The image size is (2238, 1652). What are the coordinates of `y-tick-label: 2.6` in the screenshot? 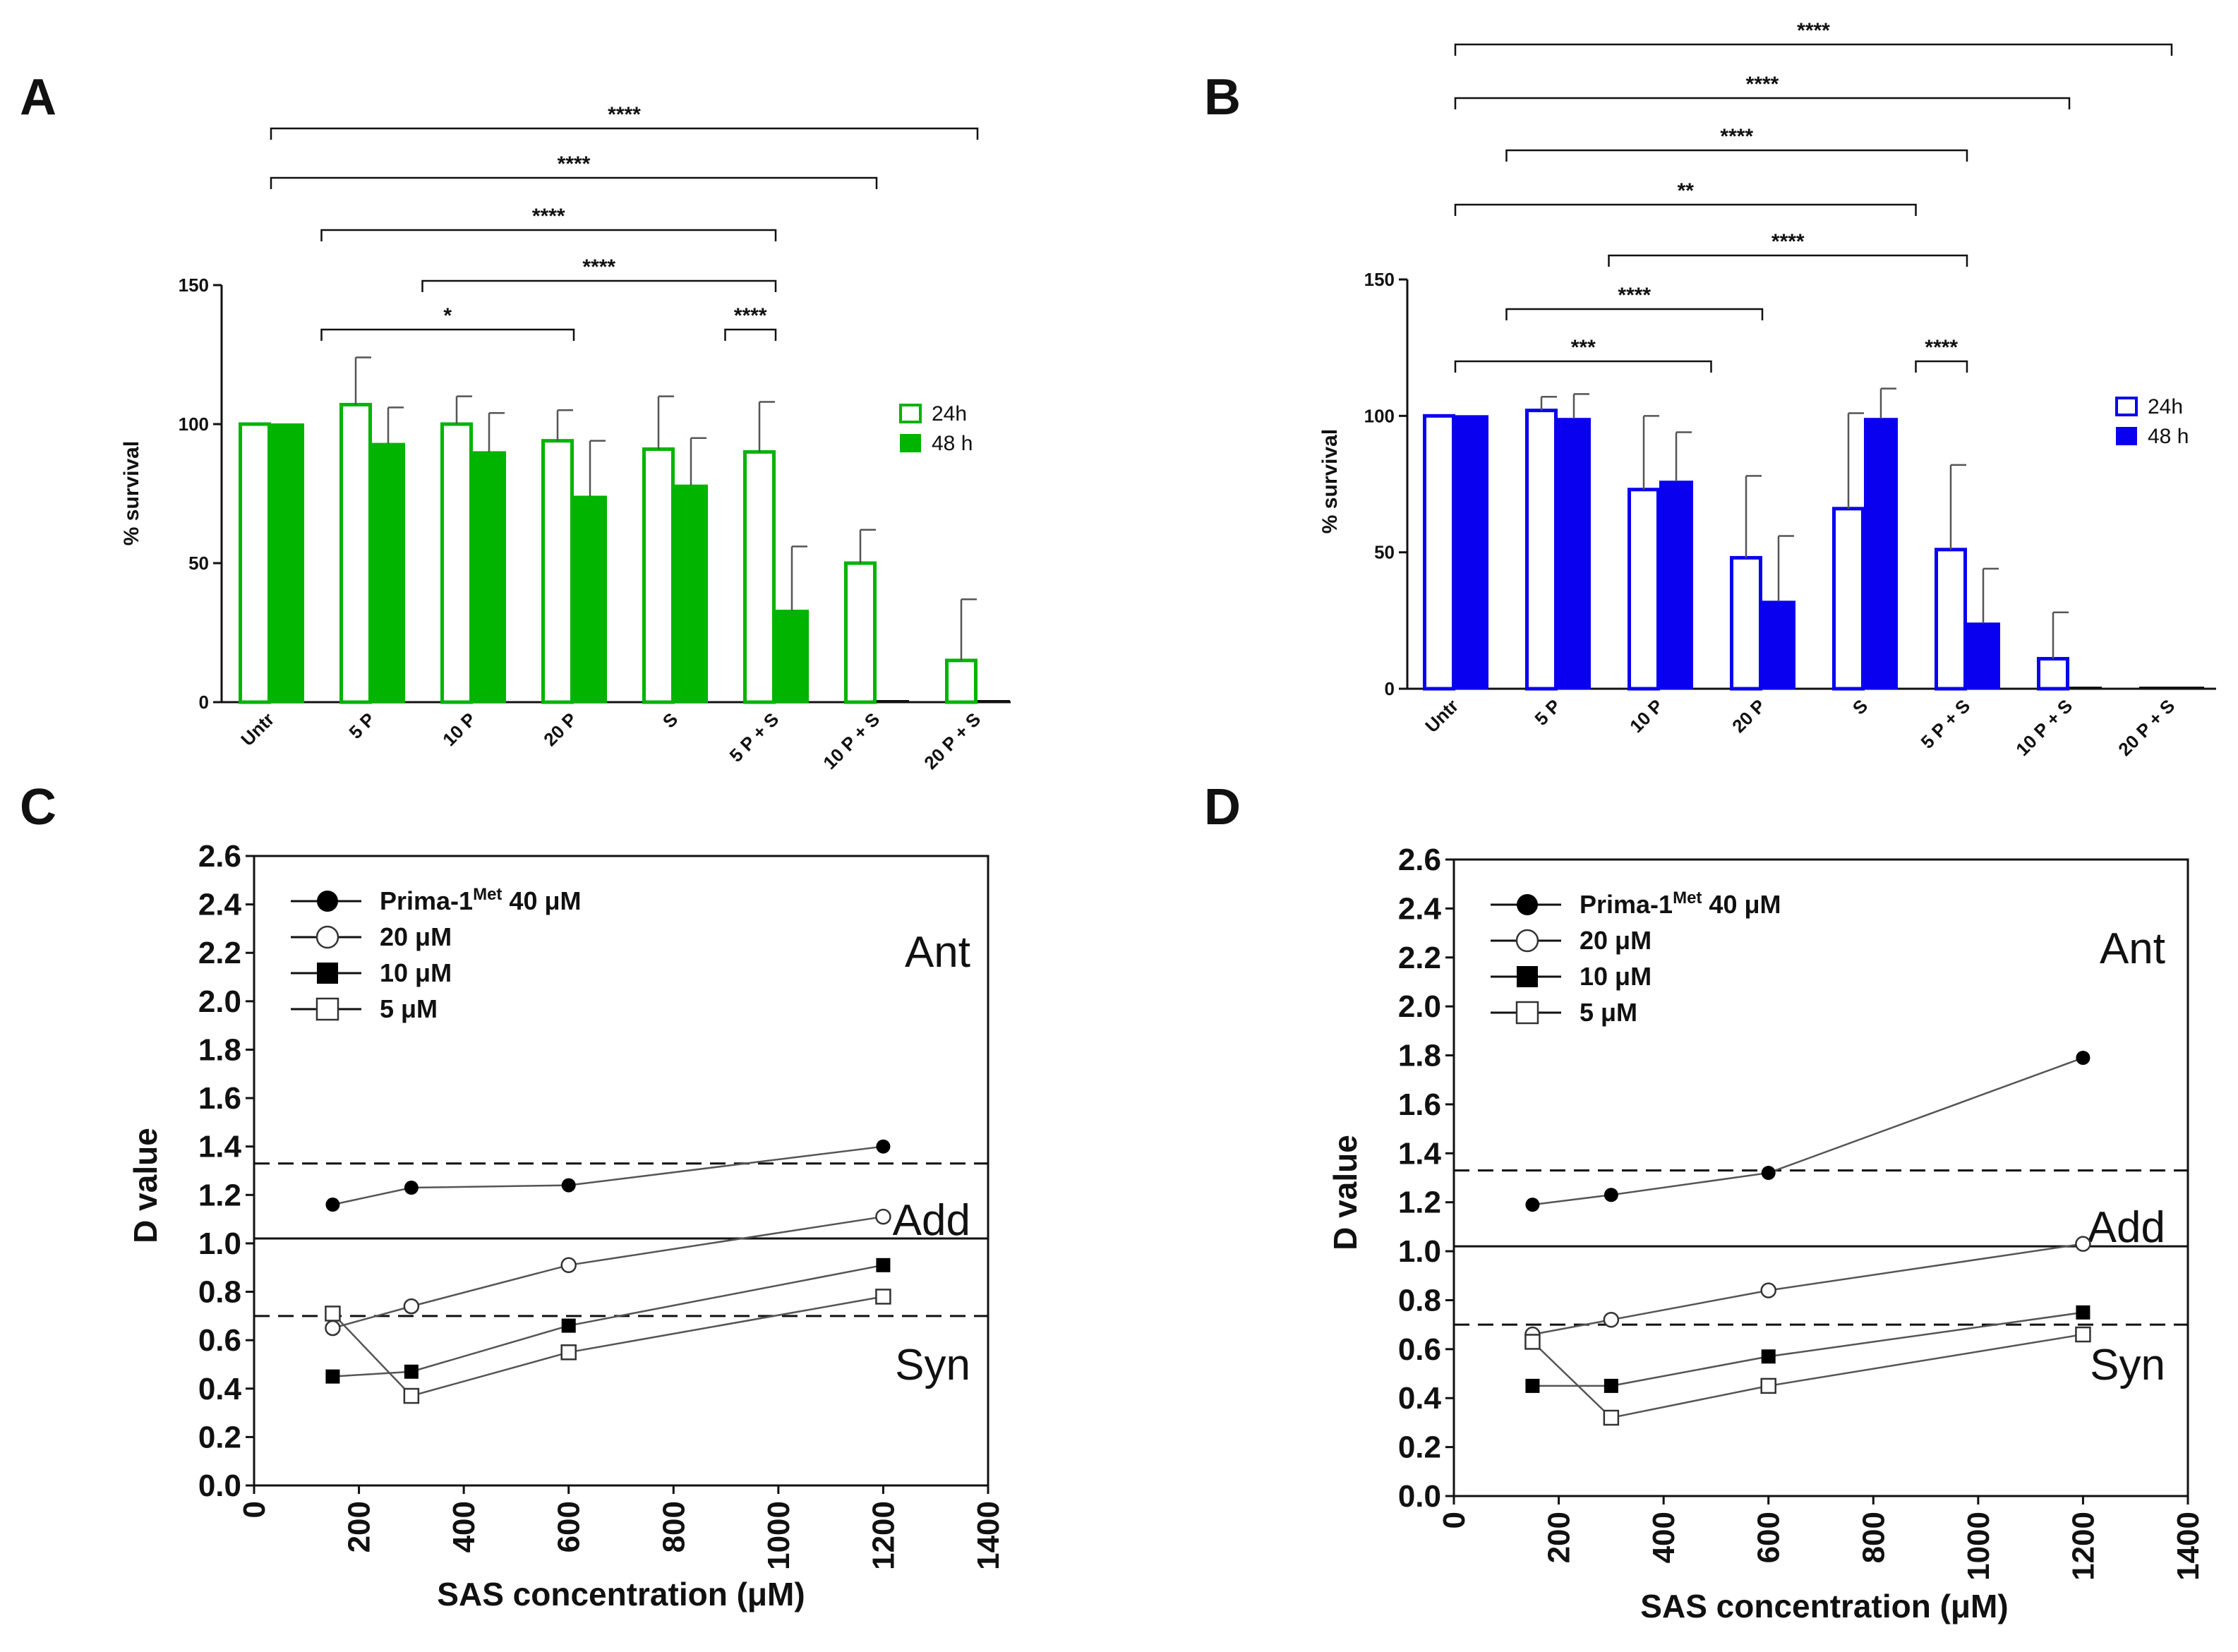 It's located at (219, 857).